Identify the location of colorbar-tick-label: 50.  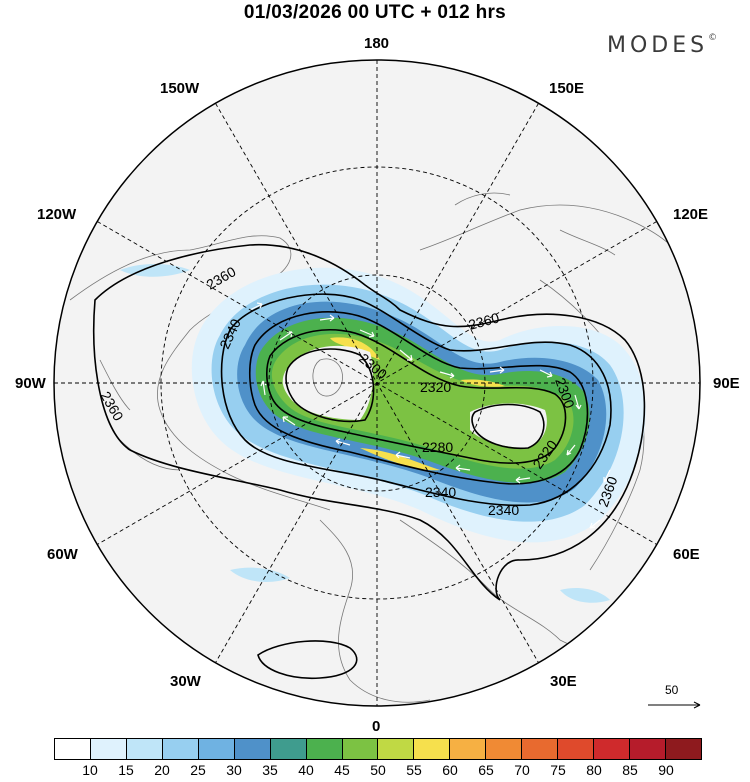
(378, 770).